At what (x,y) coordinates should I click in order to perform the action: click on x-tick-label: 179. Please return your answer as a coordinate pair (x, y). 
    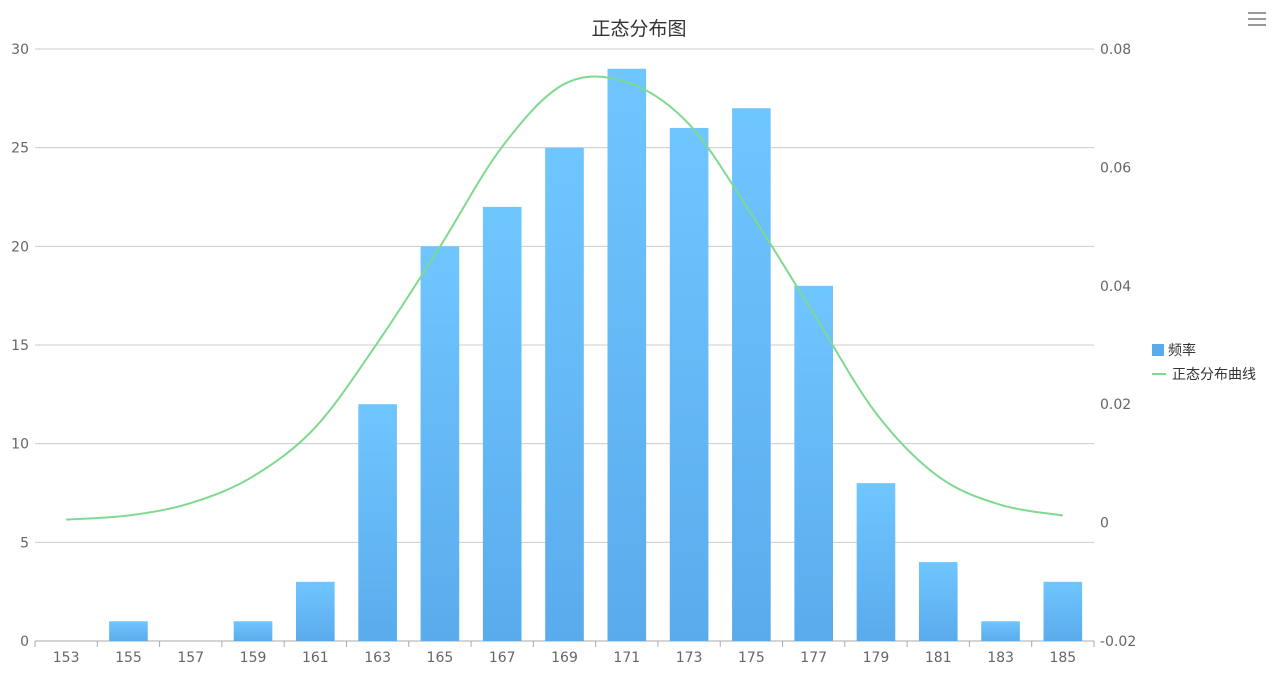
    Looking at the image, I should click on (876, 658).